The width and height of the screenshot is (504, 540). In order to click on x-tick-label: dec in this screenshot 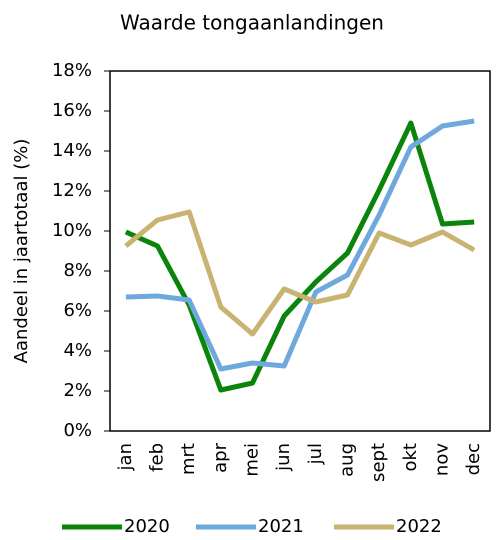, I will do `click(473, 459)`.